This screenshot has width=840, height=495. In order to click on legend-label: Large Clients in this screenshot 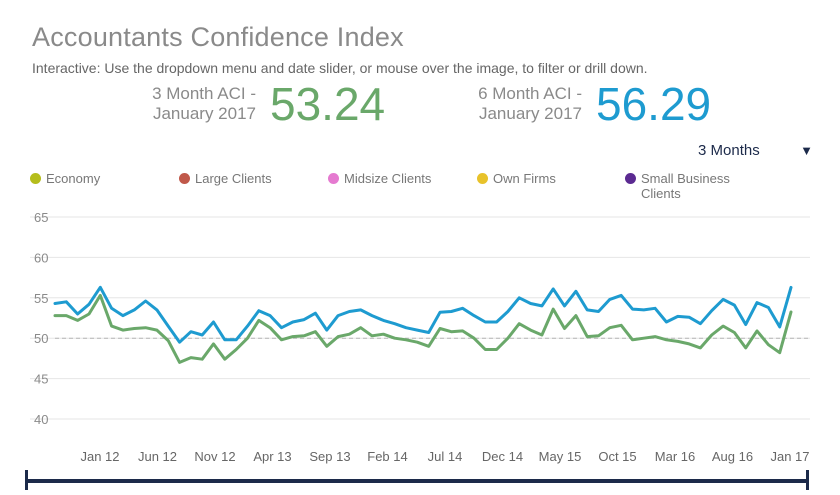, I will do `click(233, 178)`.